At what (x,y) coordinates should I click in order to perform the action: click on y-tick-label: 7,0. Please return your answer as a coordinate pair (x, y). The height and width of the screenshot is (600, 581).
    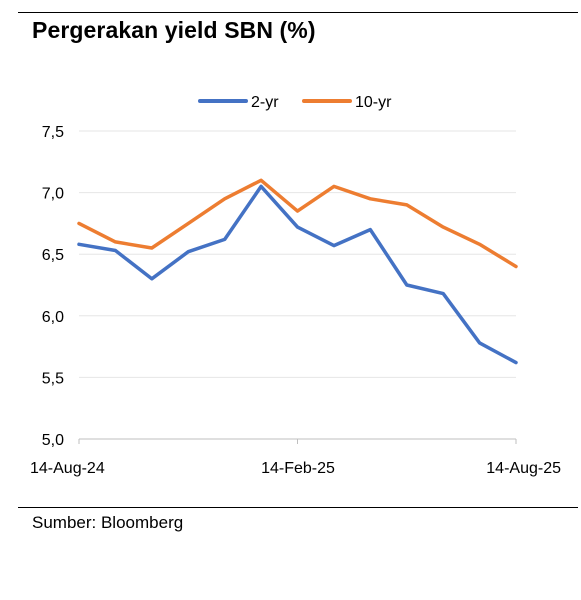
    Looking at the image, I should click on (53, 194).